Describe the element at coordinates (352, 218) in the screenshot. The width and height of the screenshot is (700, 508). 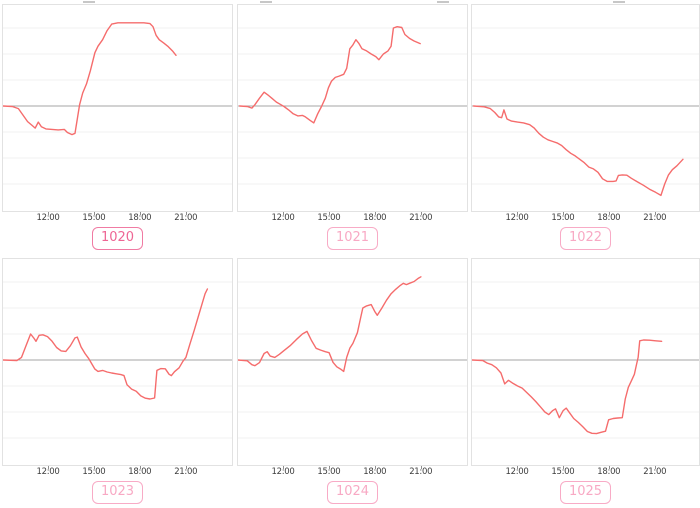
I see `x-axis-1021: 12:00 15:00 18:00 21:00` at that location.